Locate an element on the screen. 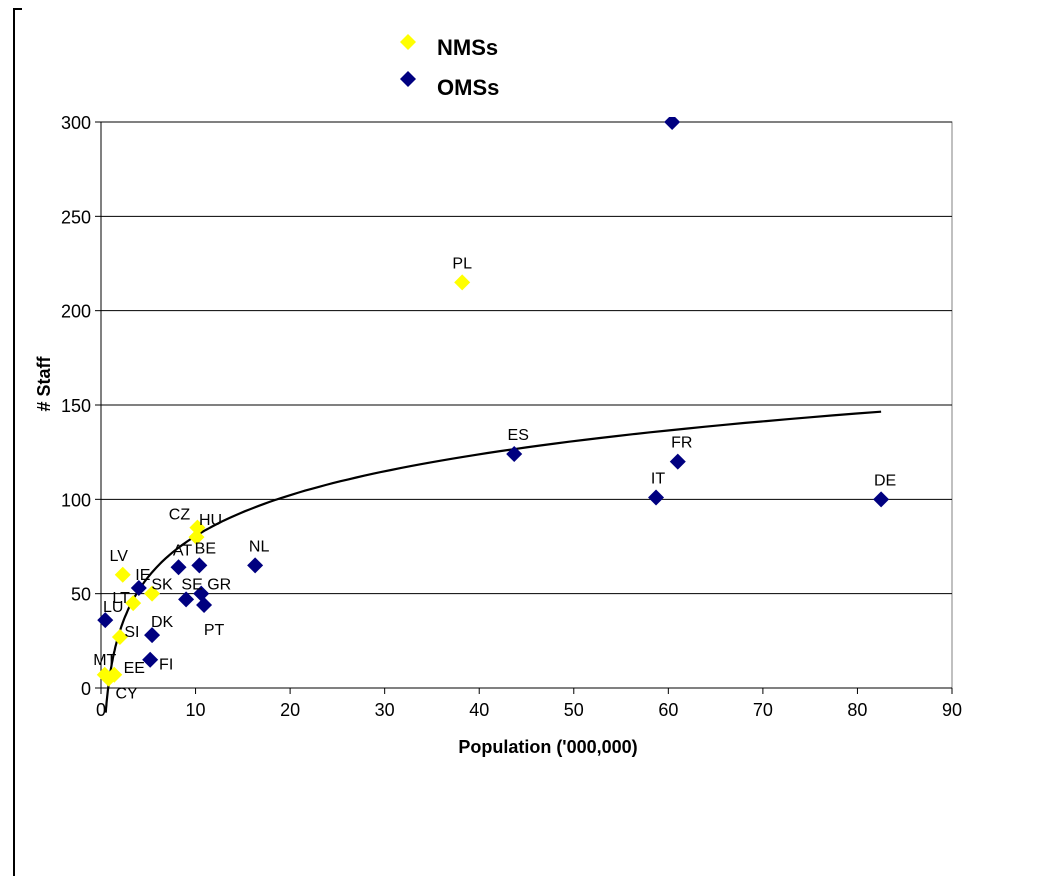 This screenshot has height=882, width=1050. x-tick-label: 0 is located at coordinates (101, 710).